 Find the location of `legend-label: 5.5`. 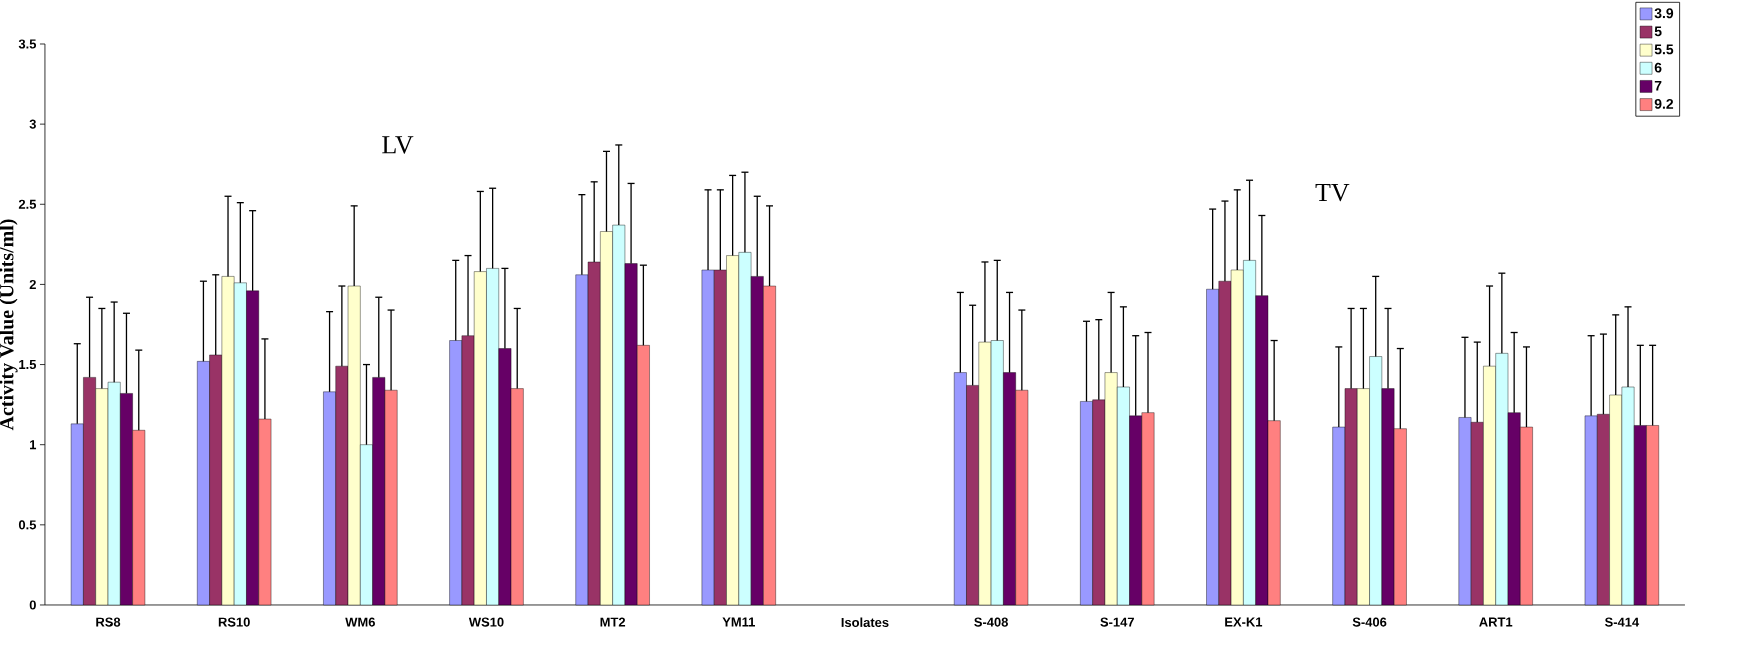

legend-label: 5.5 is located at coordinates (1664, 49).